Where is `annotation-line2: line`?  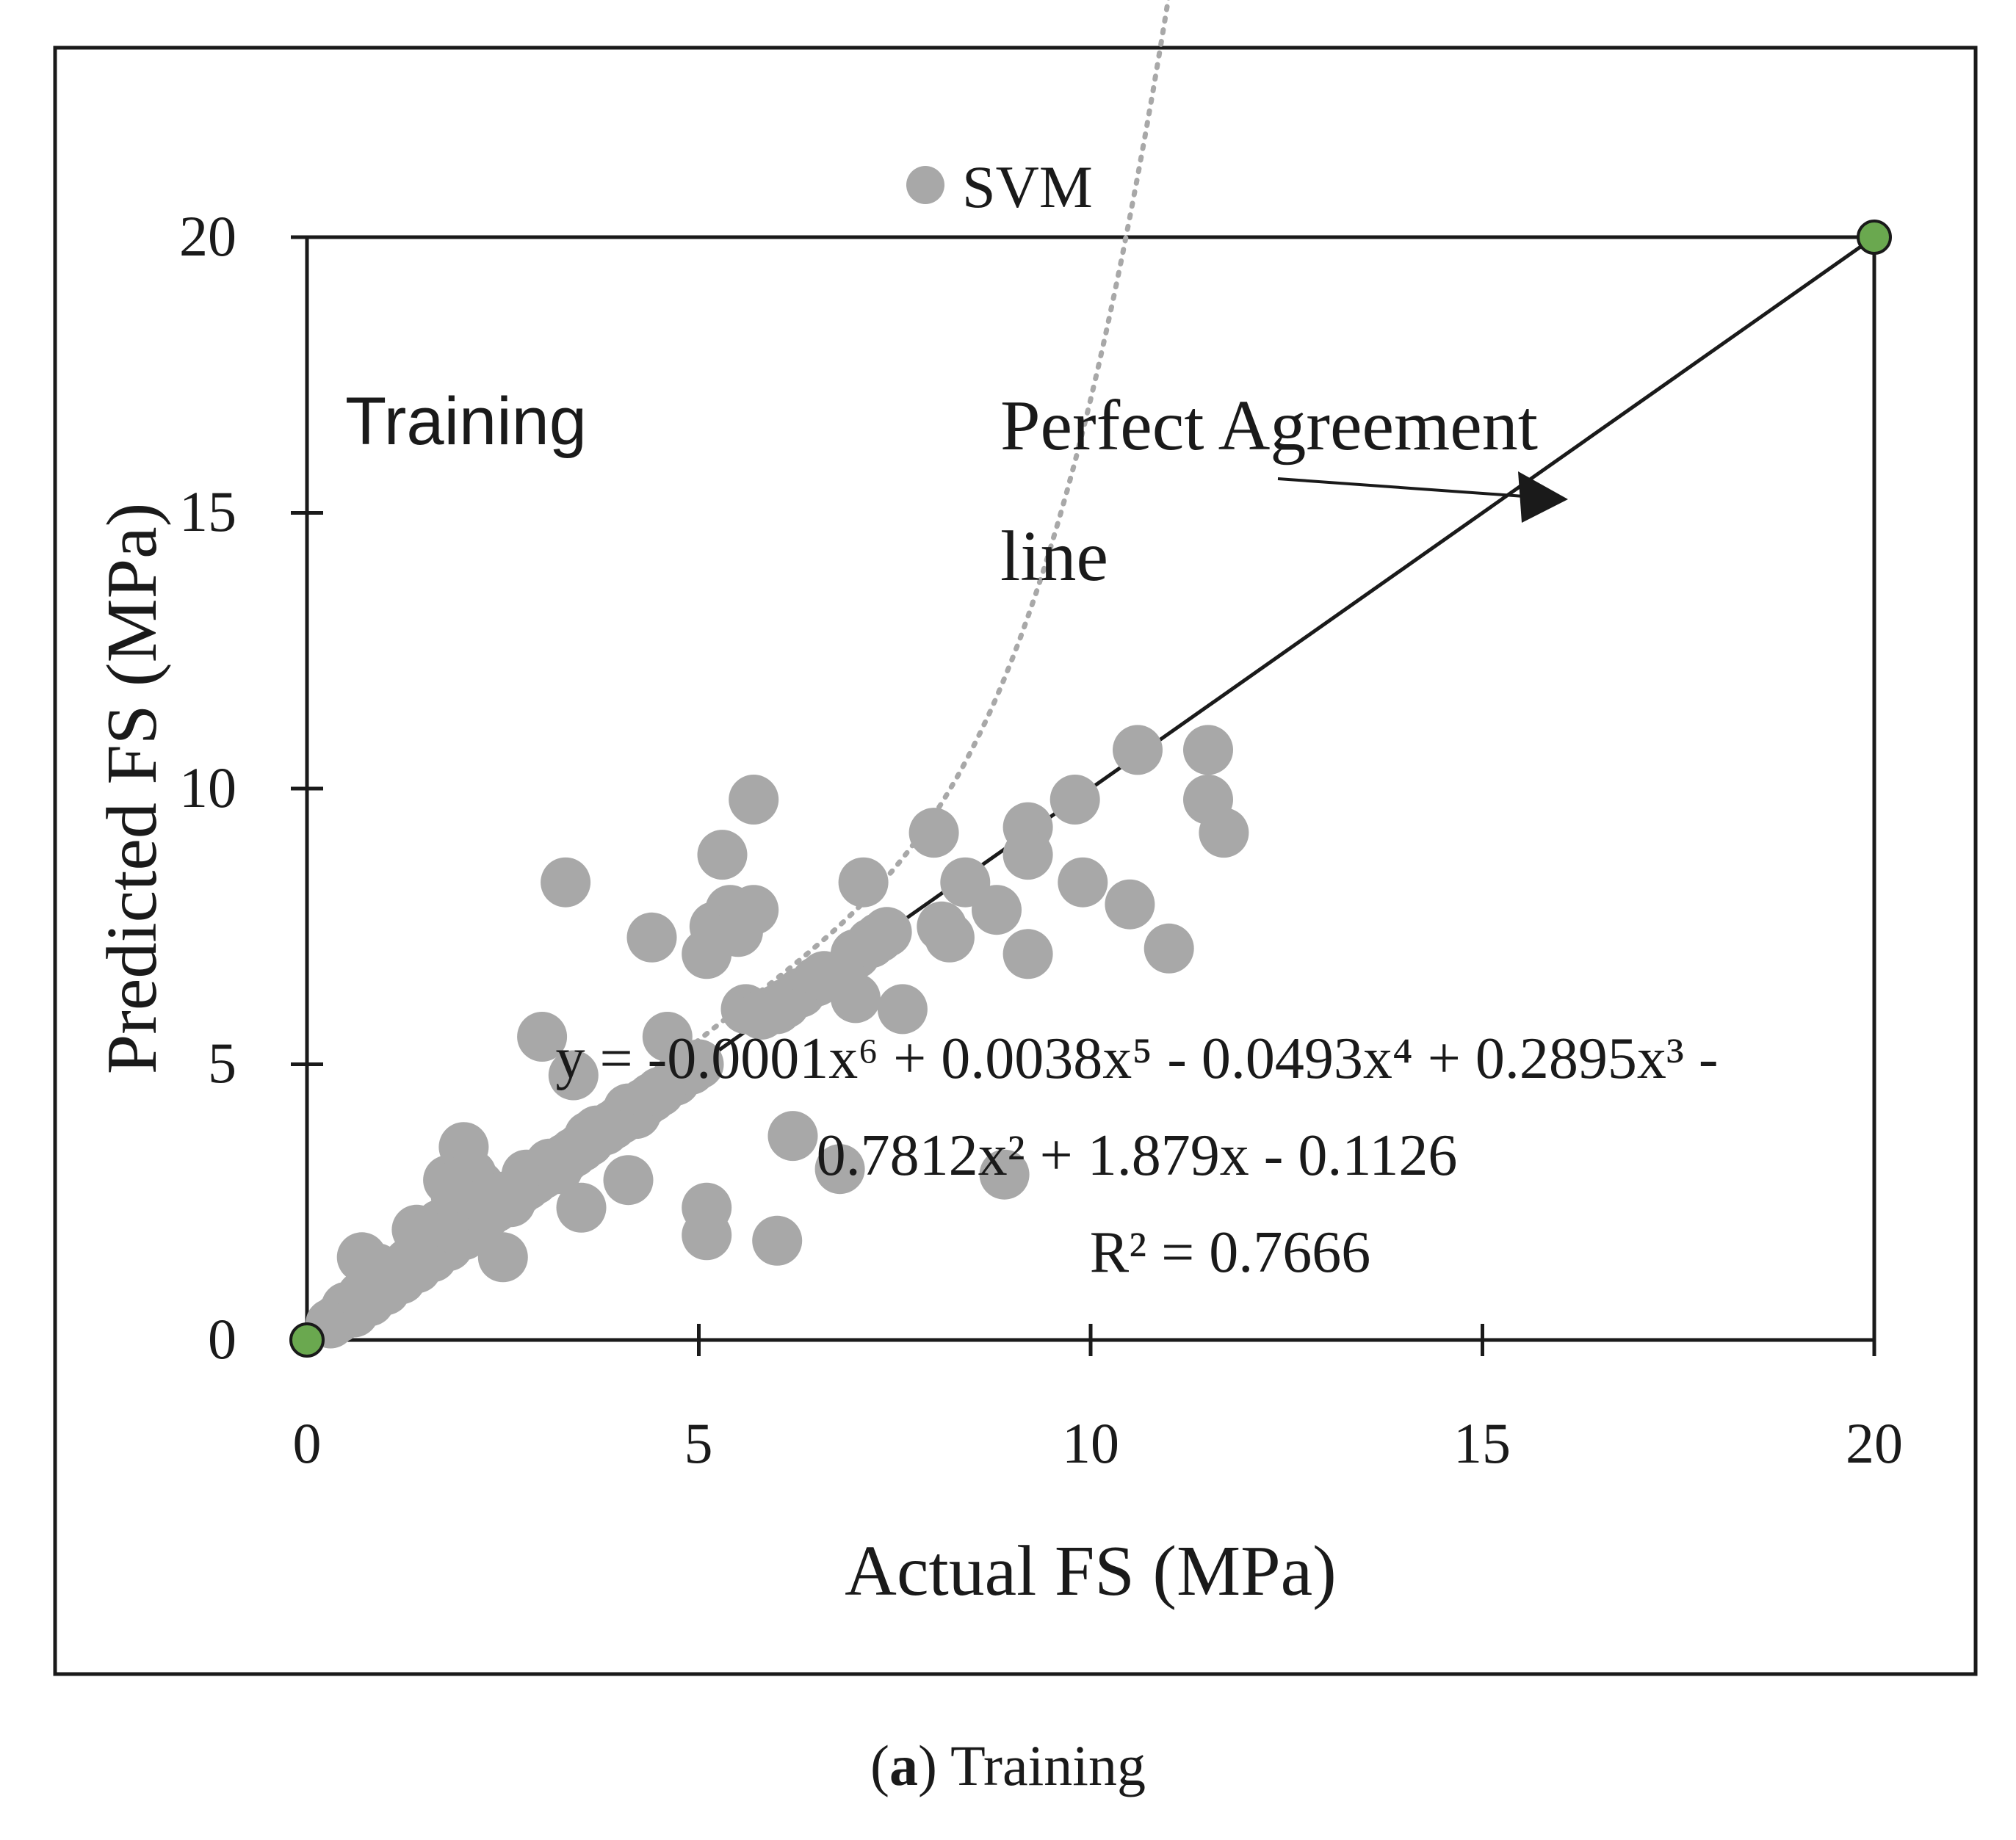 annotation-line2: line is located at coordinates (1054, 556).